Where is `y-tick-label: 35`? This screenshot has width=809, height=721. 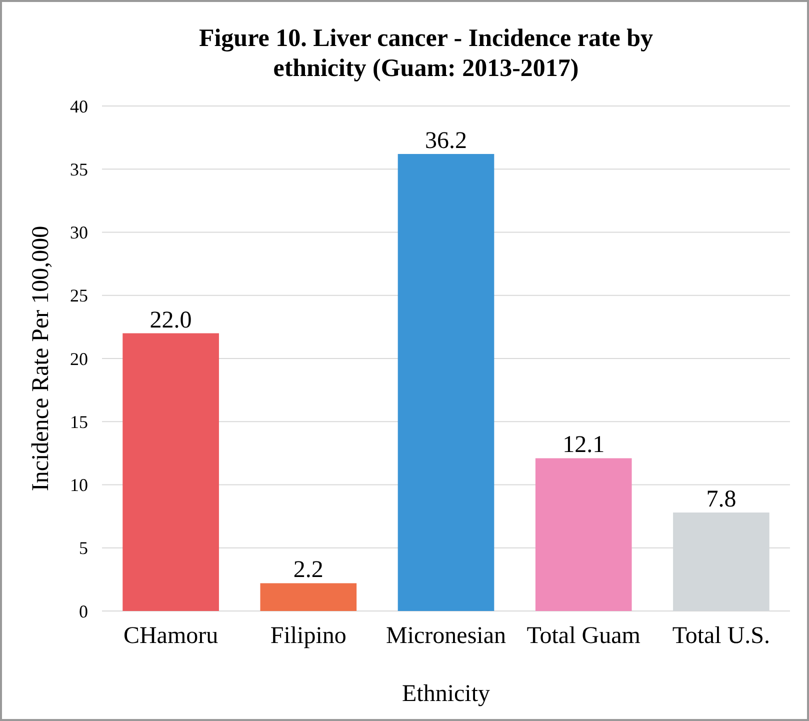
y-tick-label: 35 is located at coordinates (79, 169).